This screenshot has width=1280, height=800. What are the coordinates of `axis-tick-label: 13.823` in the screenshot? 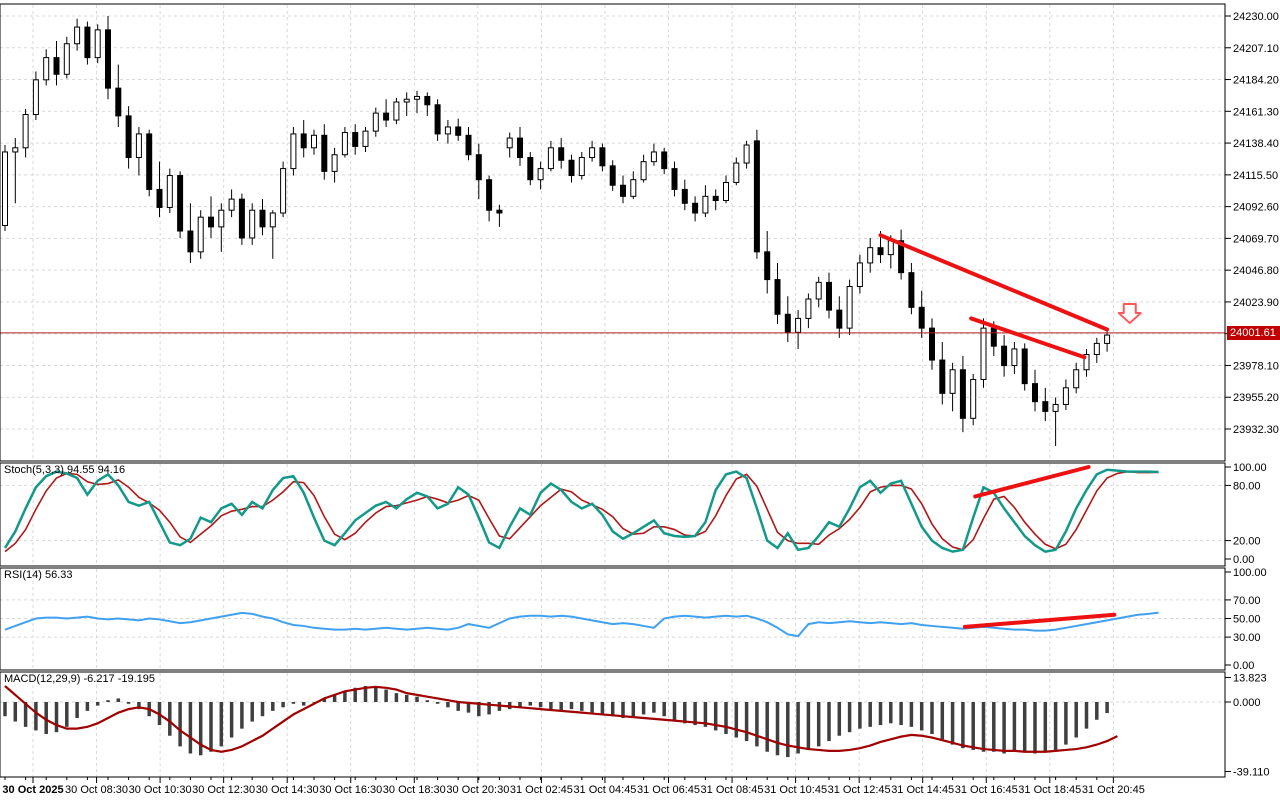 It's located at (1250, 678).